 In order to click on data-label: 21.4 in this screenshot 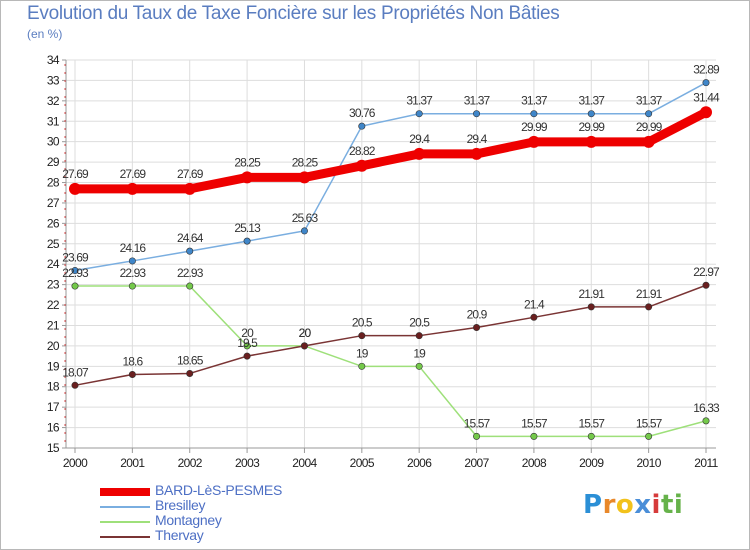, I will do `click(534, 304)`.